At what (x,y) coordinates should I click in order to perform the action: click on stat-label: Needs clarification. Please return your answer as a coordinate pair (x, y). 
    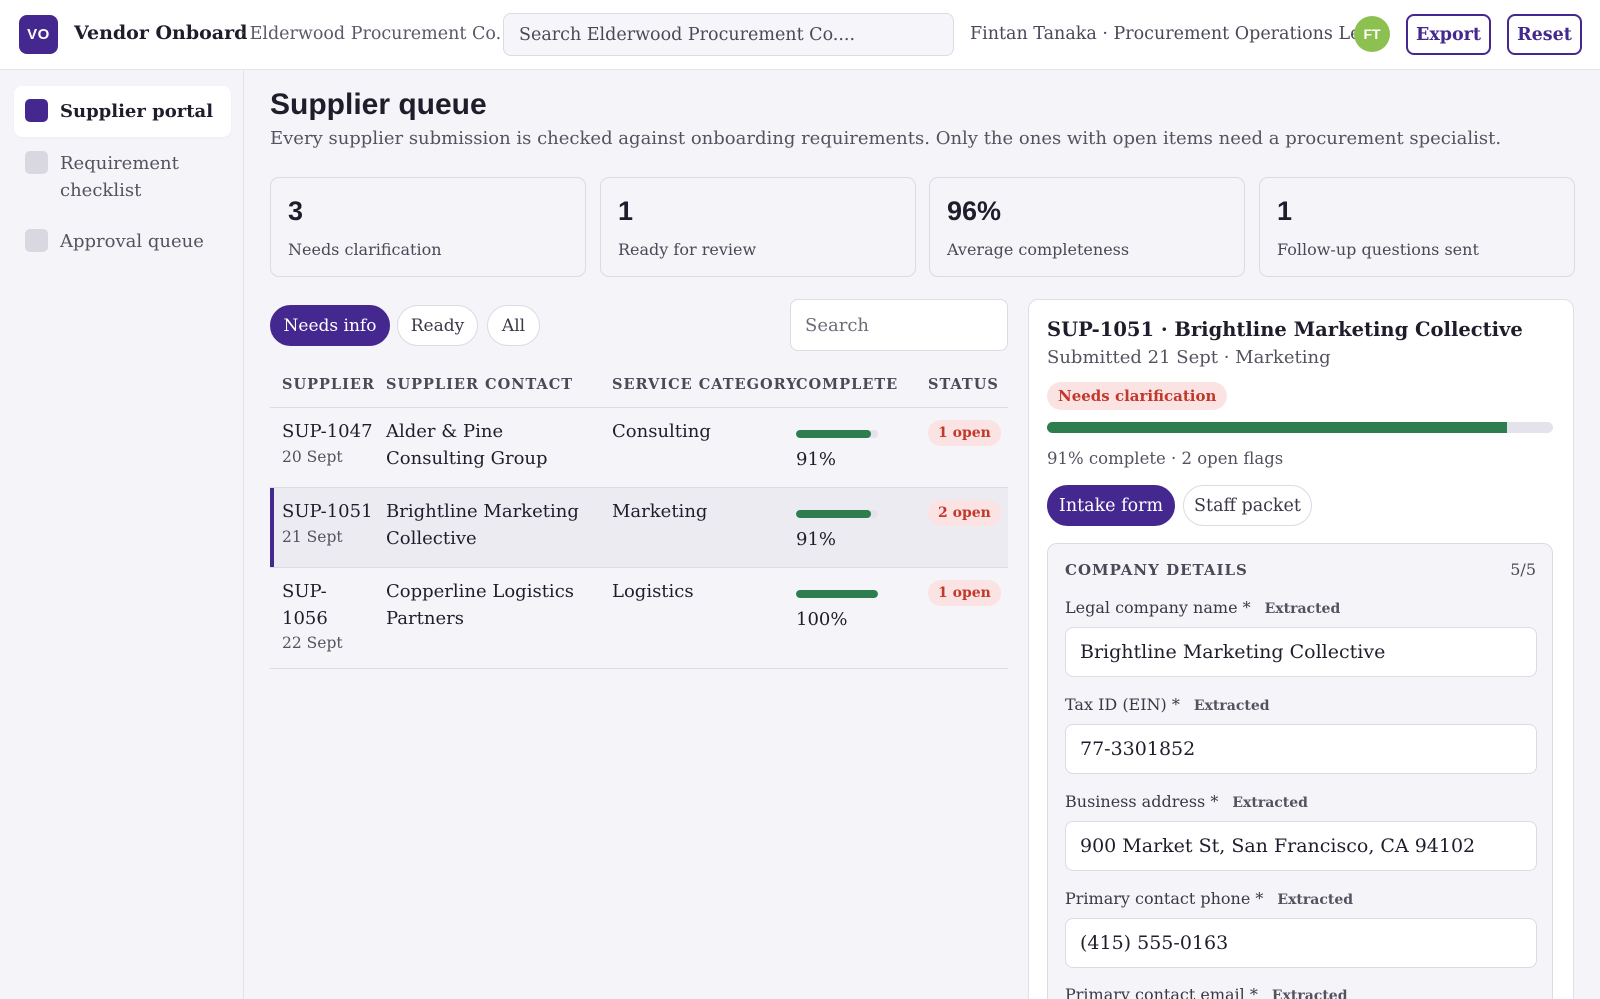
    Looking at the image, I should click on (365, 249).